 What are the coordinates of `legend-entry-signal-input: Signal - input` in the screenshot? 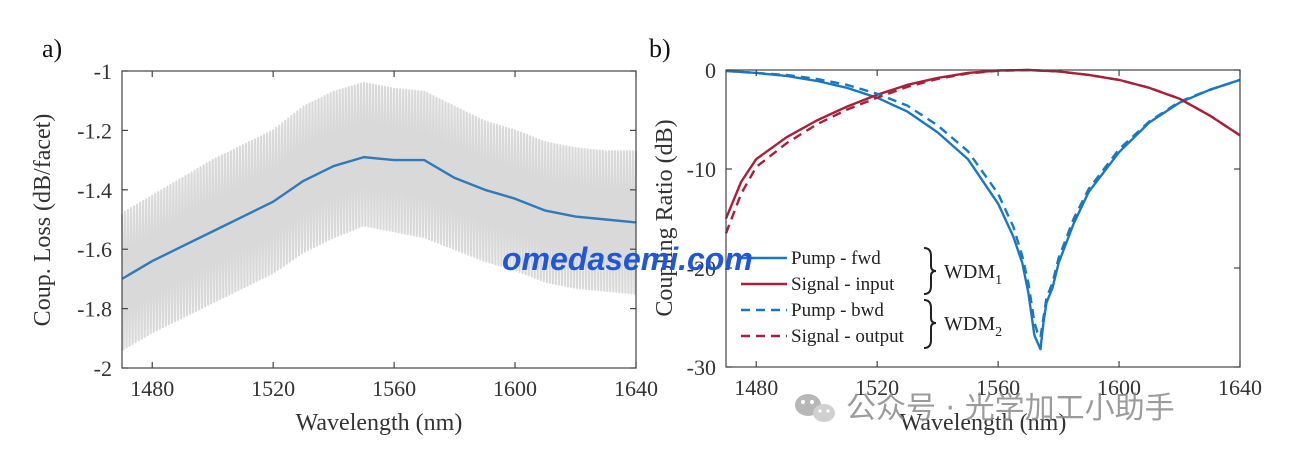 It's located at (818, 284).